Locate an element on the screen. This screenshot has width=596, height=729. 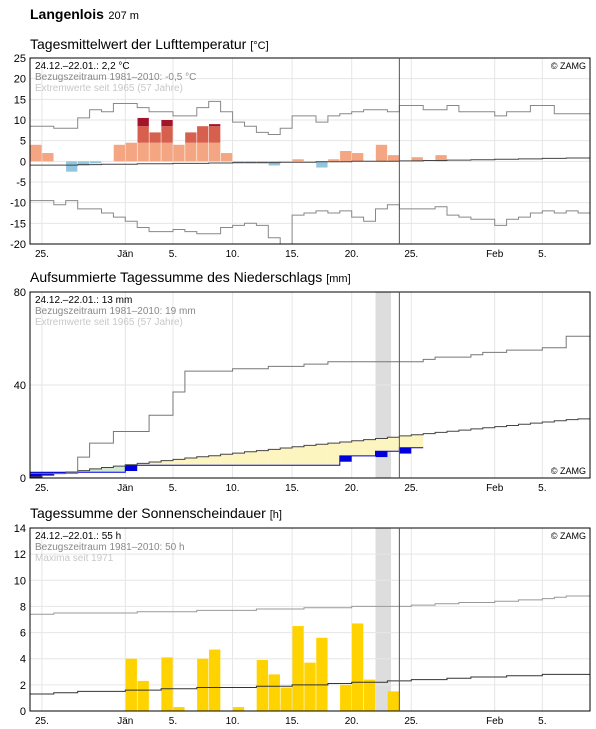
today-band is located at coordinates (383, 619).